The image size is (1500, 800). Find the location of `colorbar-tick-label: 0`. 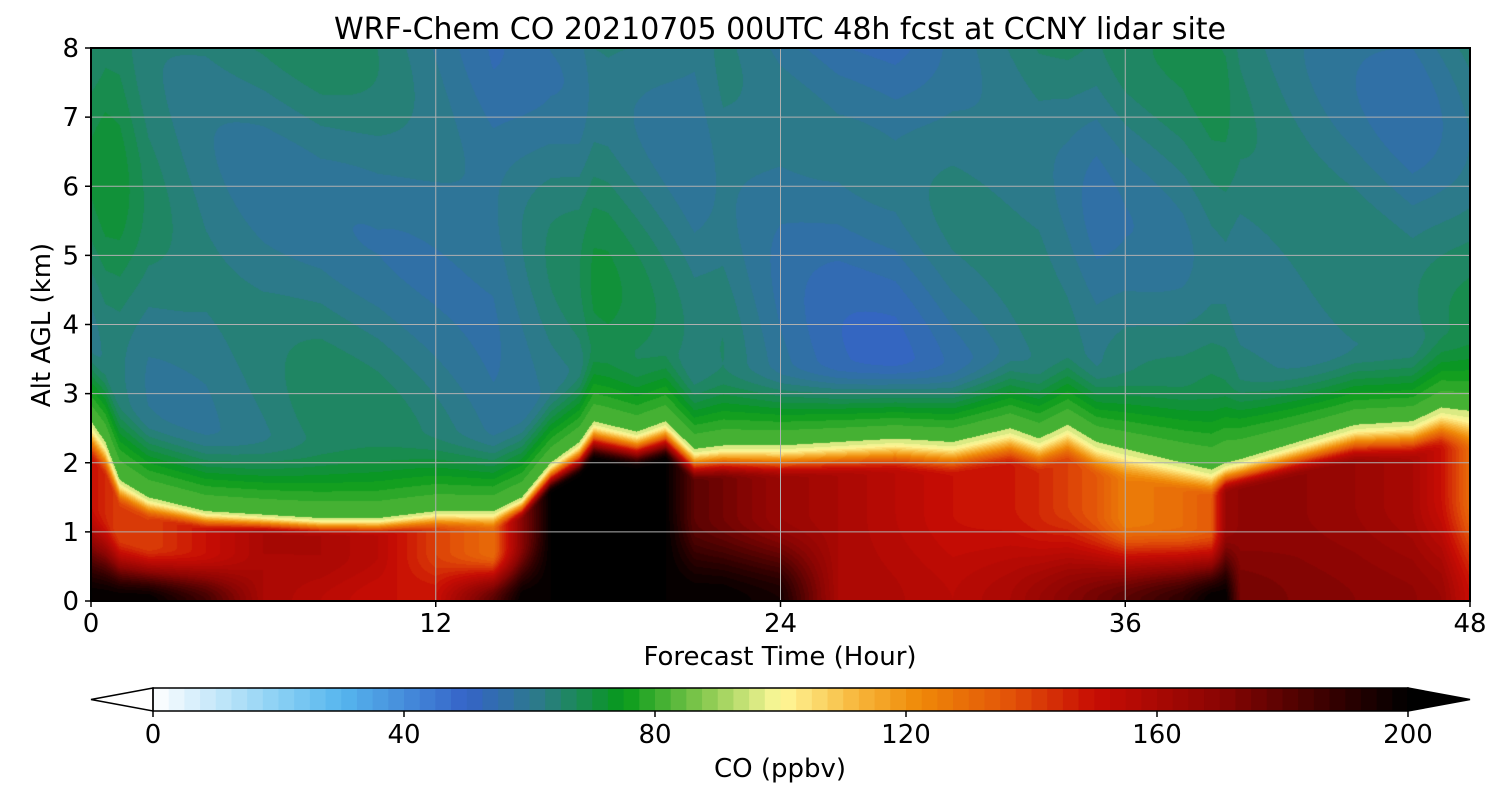

colorbar-tick-label: 0 is located at coordinates (153, 735).